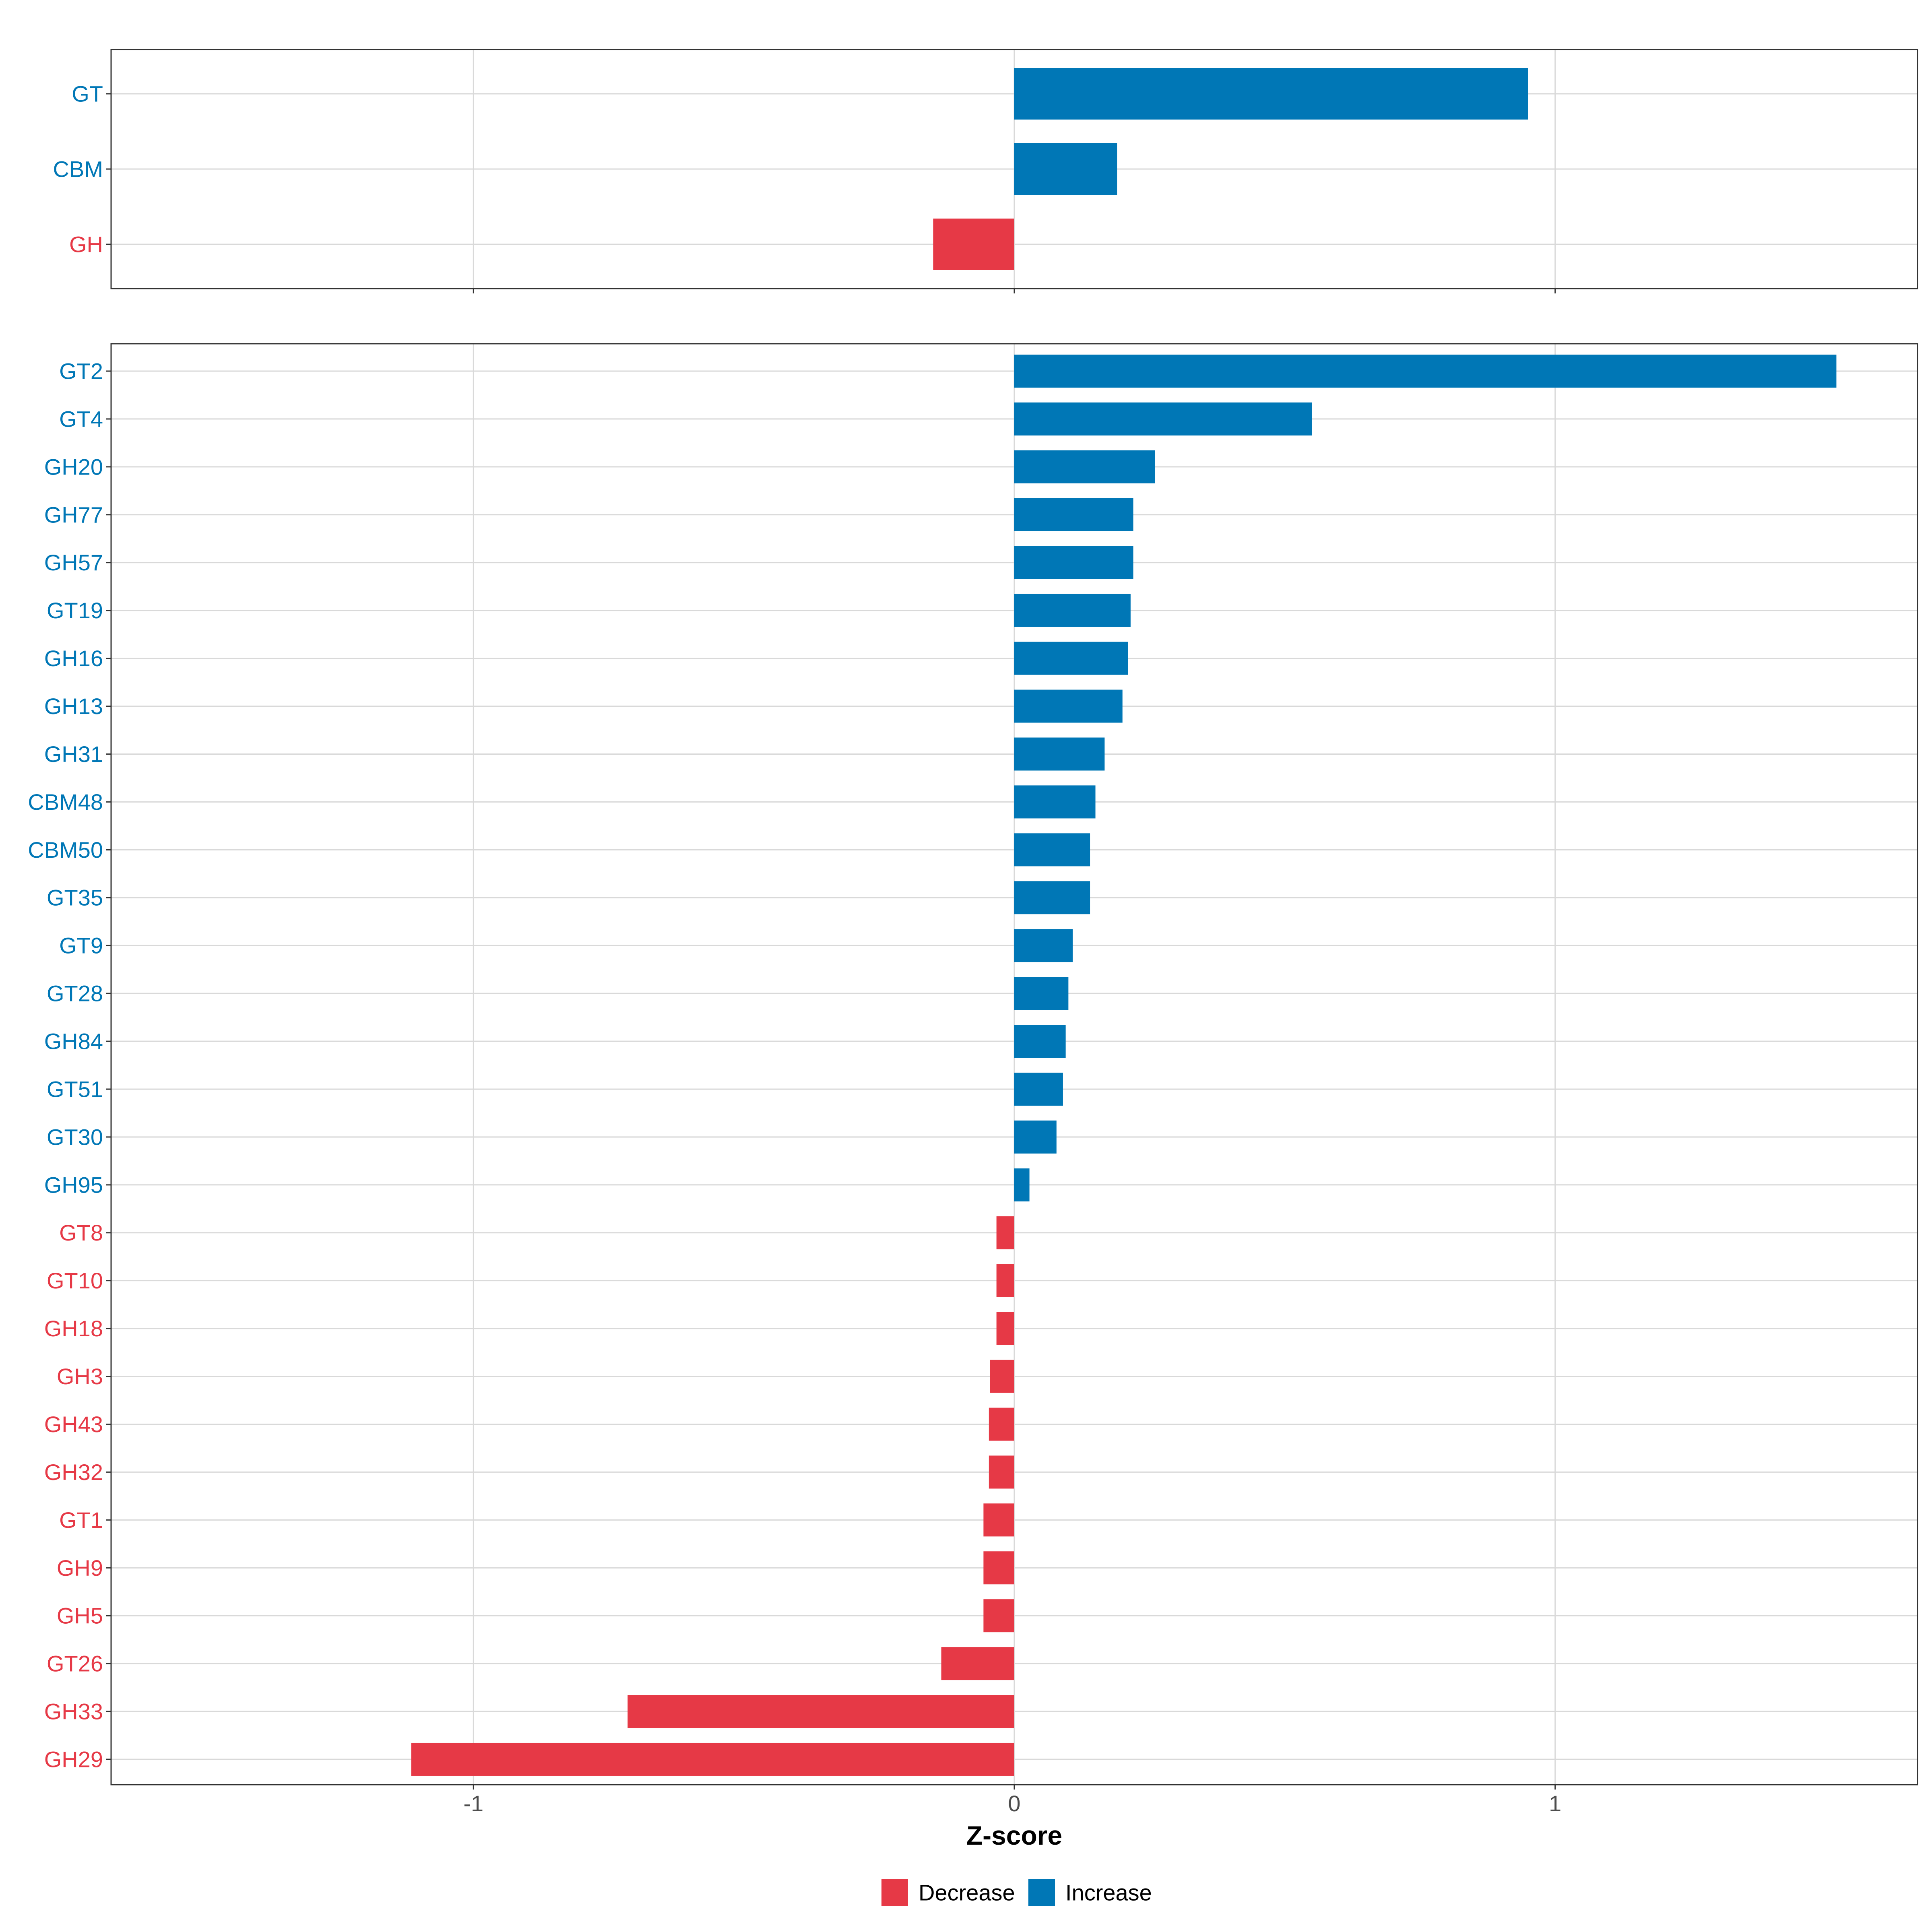 Image resolution: width=1932 pixels, height=1932 pixels. What do you see at coordinates (73, 1328) in the screenshot?
I see `category-label-gh18: GH18` at bounding box center [73, 1328].